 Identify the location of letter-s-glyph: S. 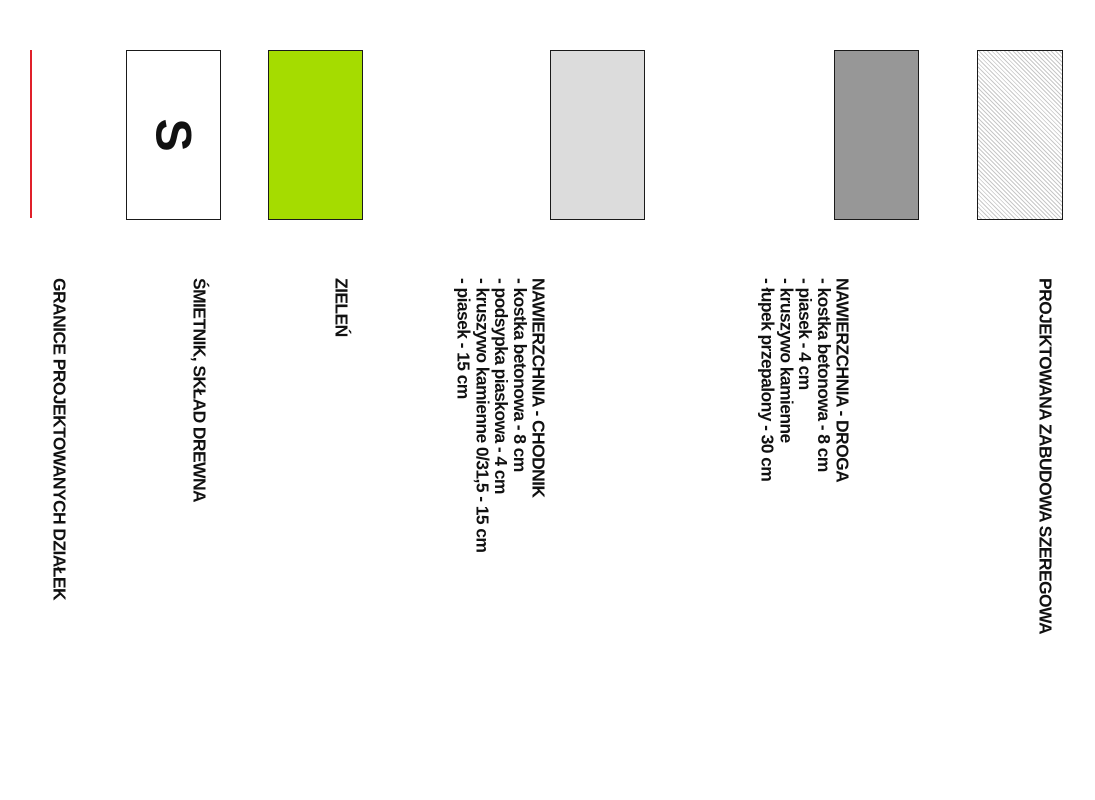
(173, 135).